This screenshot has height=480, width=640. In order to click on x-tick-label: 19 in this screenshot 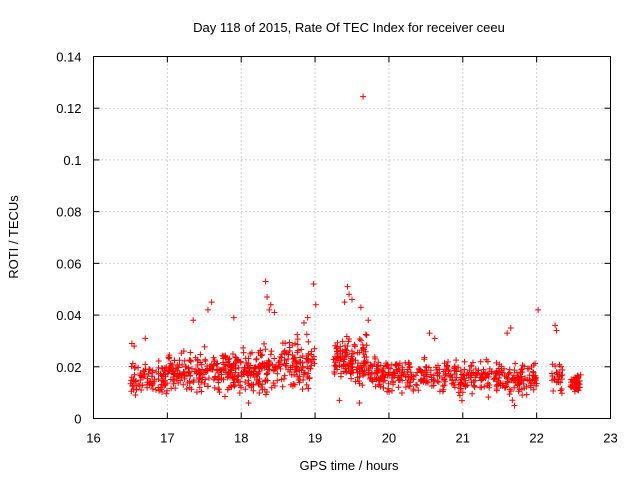, I will do `click(315, 438)`.